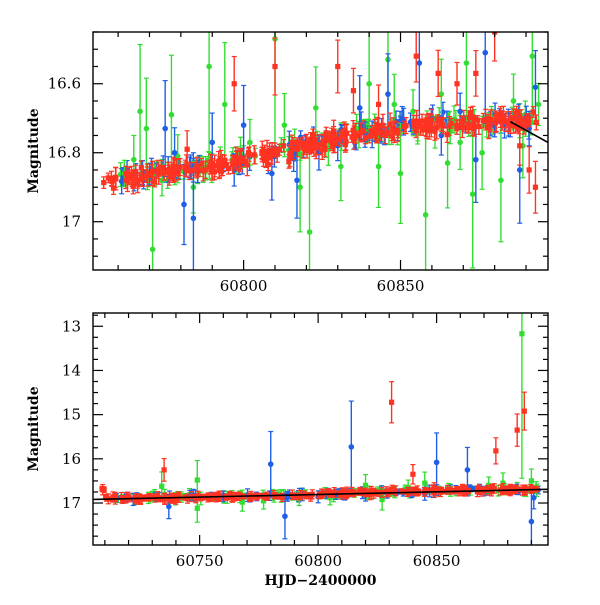 This screenshot has width=600, height=605. Describe the element at coordinates (71, 370) in the screenshot. I see `y-tick-label: 14` at that location.